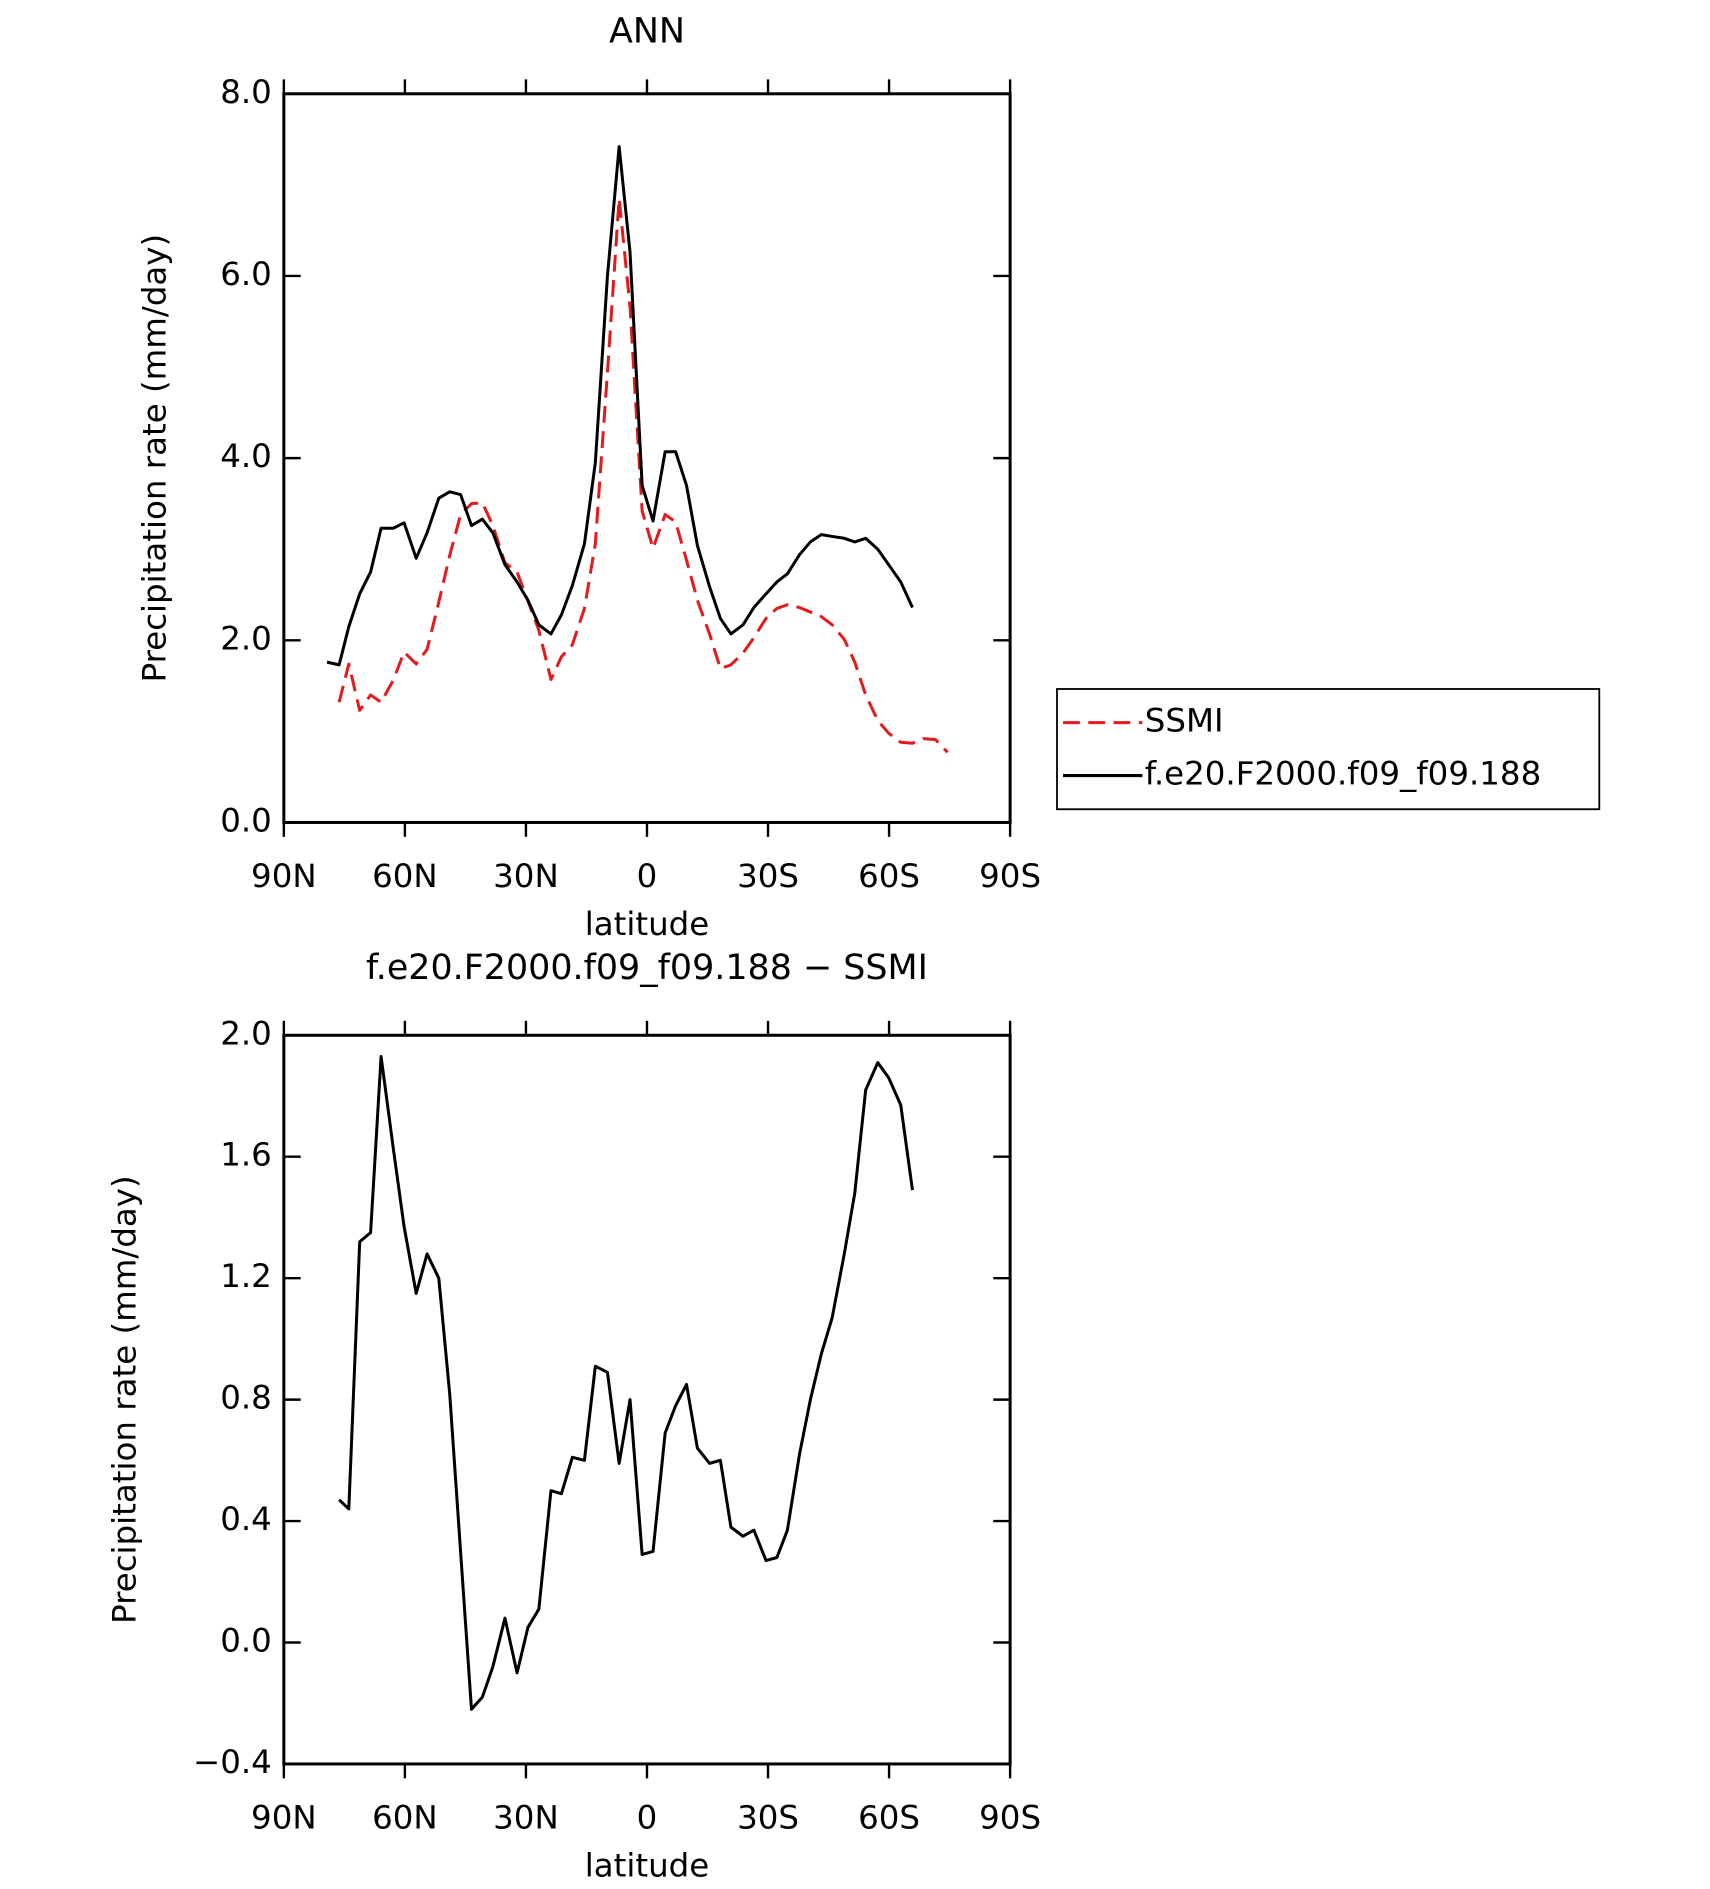 This screenshot has height=1889, width=1710. Describe the element at coordinates (647, 968) in the screenshot. I see `chart-title: f.e20.F2000.f09_f09.188 − SSMI` at that location.